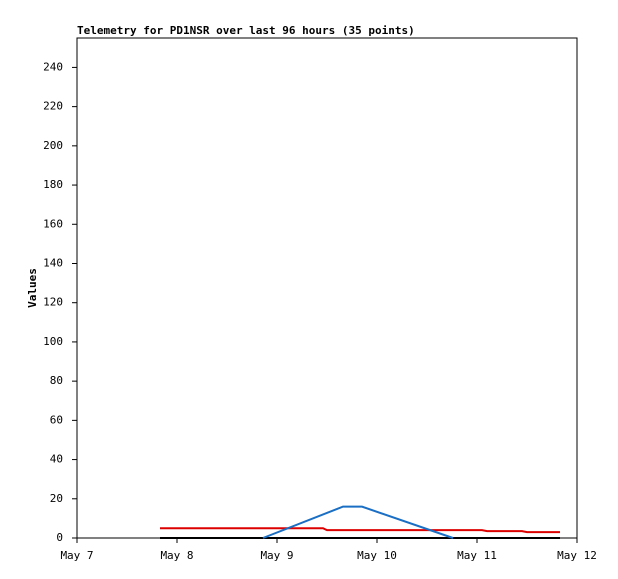 This screenshot has width=618, height=579. Describe the element at coordinates (53, 184) in the screenshot. I see `y-tick-label: 180` at that location.